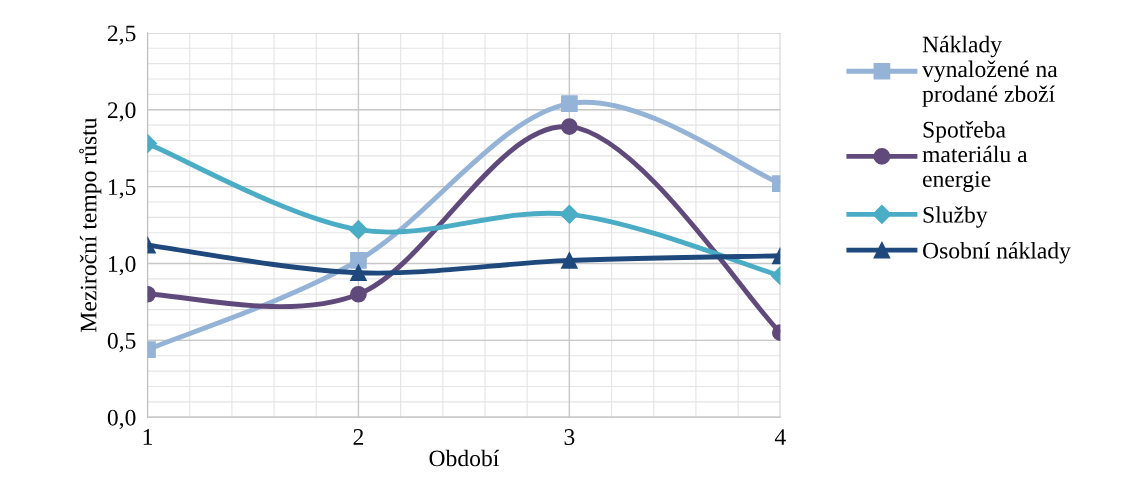 This screenshot has height=484, width=1126. What do you see at coordinates (121, 419) in the screenshot?
I see `y-tick-label: 0,0` at bounding box center [121, 419].